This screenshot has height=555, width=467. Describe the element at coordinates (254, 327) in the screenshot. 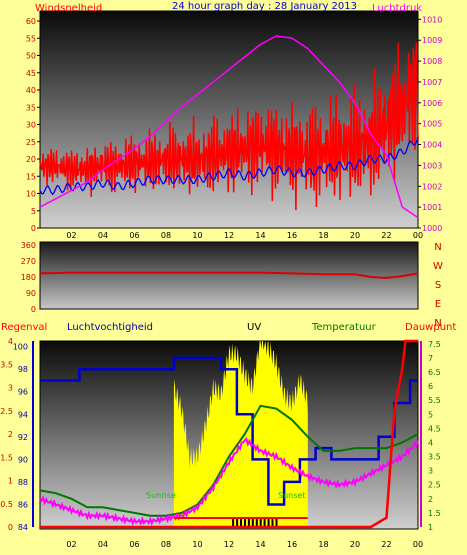

I see `uv-label: UV` at that location.